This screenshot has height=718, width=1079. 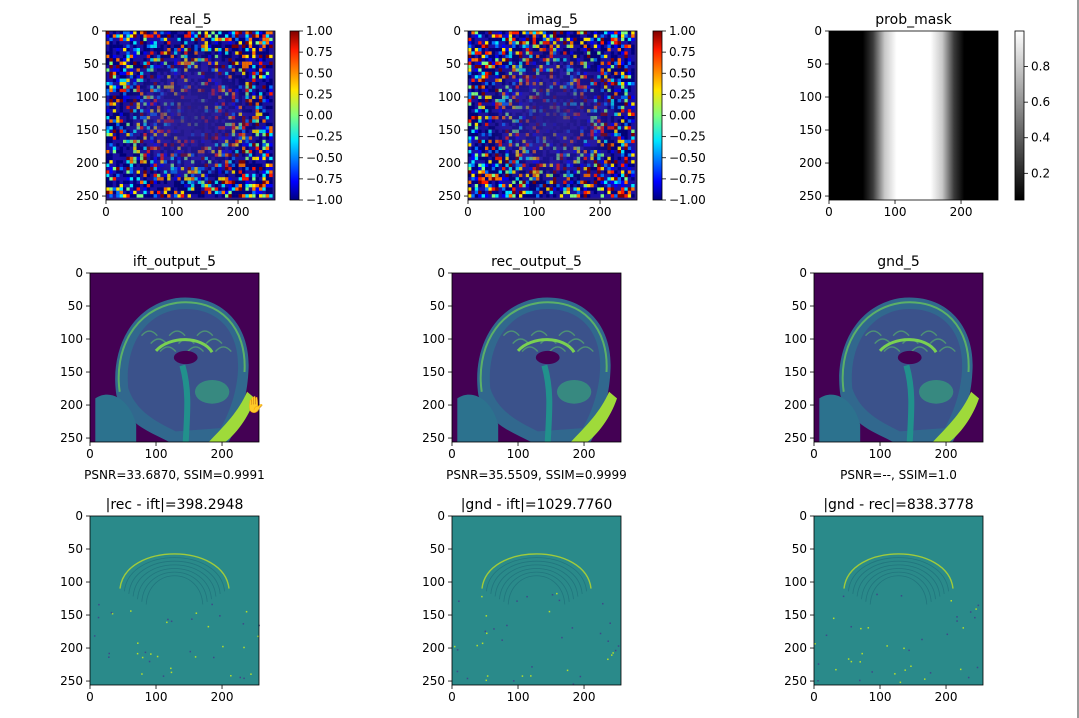 What do you see at coordinates (552, 115) in the screenshot?
I see `image-imag` at bounding box center [552, 115].